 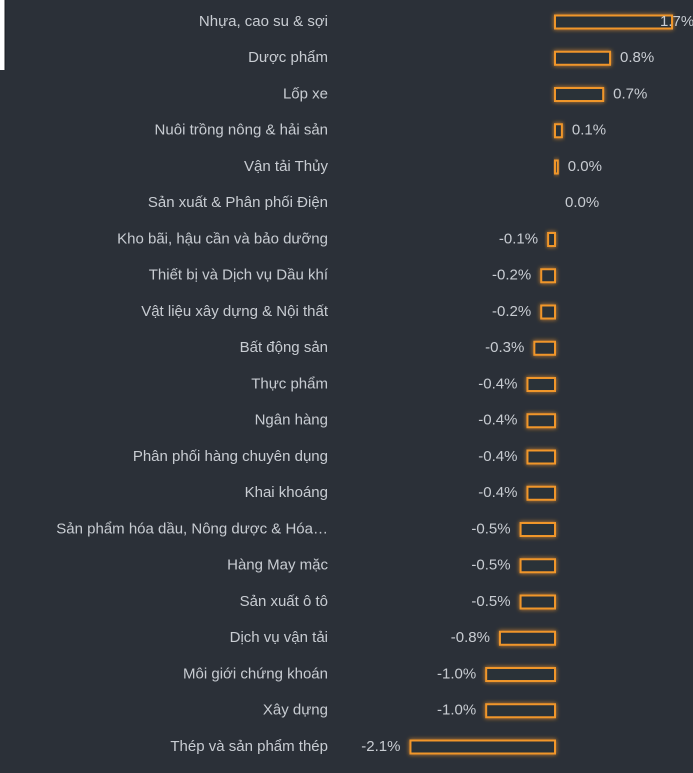 I want to click on category-label: Nhựa, cao su & sợi, so click(x=263, y=21).